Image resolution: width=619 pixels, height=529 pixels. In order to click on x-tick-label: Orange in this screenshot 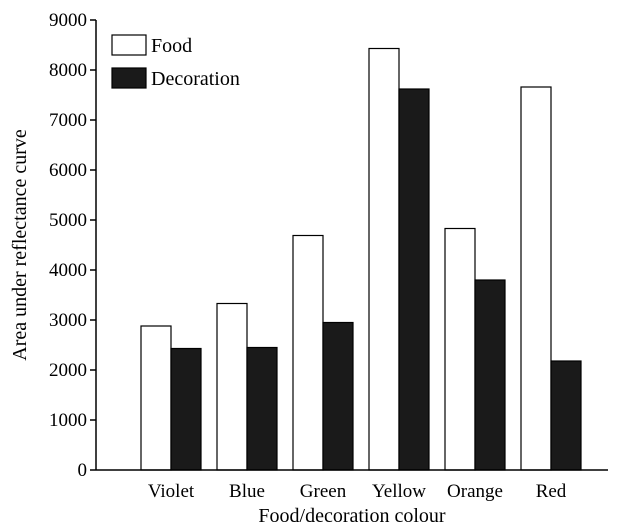, I will do `click(475, 491)`.